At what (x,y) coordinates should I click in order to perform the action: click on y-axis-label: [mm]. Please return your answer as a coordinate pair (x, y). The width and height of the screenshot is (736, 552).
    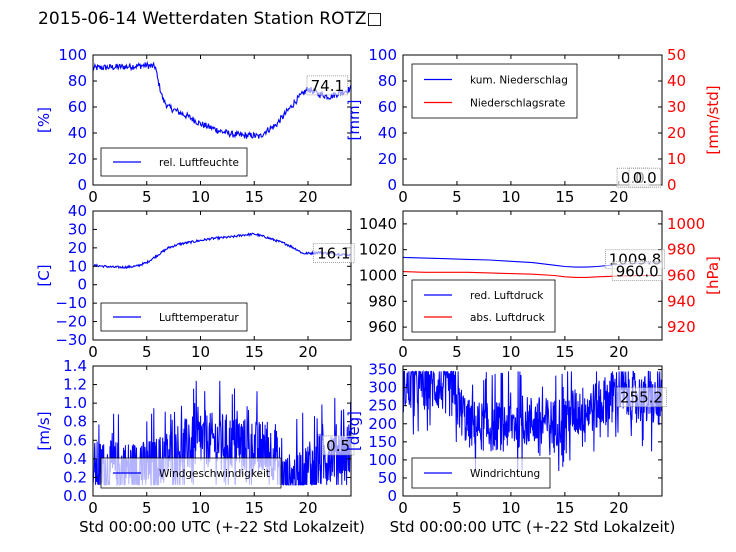
    Looking at the image, I should click on (354, 120).